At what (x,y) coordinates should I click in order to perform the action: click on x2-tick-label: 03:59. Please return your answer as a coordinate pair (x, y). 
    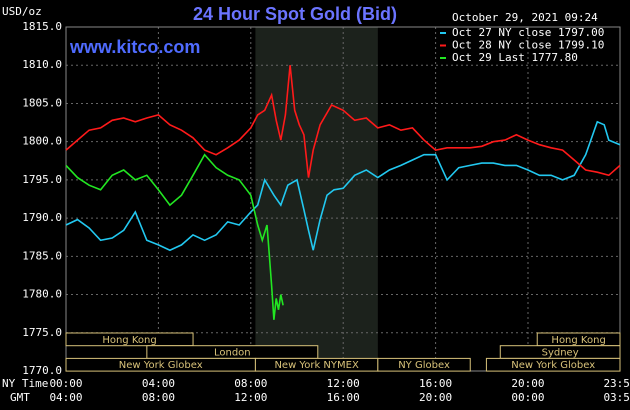
    Looking at the image, I should click on (616, 397).